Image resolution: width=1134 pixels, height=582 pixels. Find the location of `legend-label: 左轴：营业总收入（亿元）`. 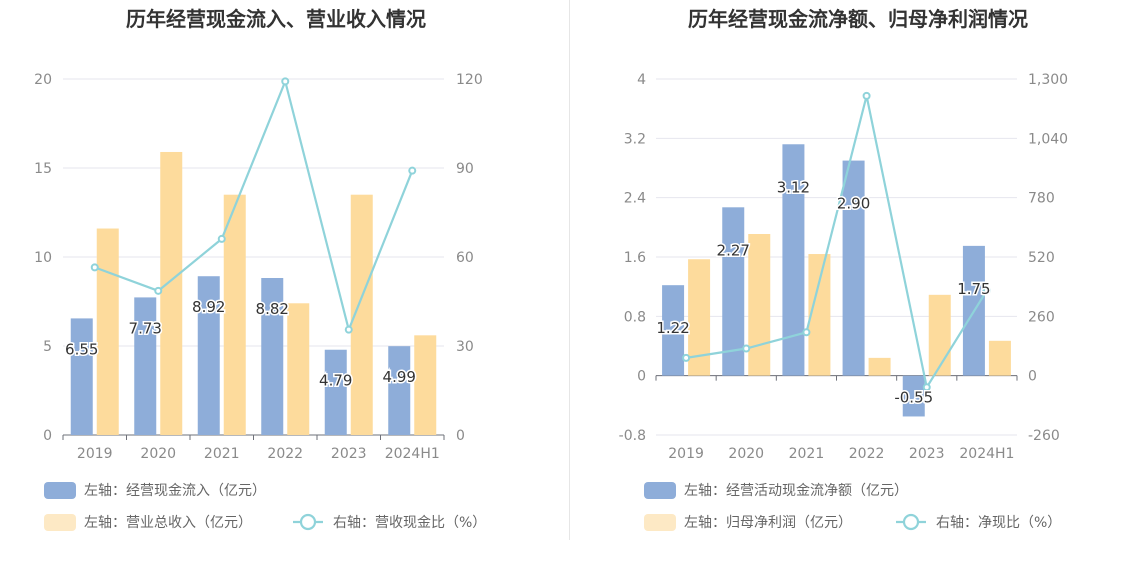

legend-label: 左轴：营业总收入（亿元） is located at coordinates (168, 523).